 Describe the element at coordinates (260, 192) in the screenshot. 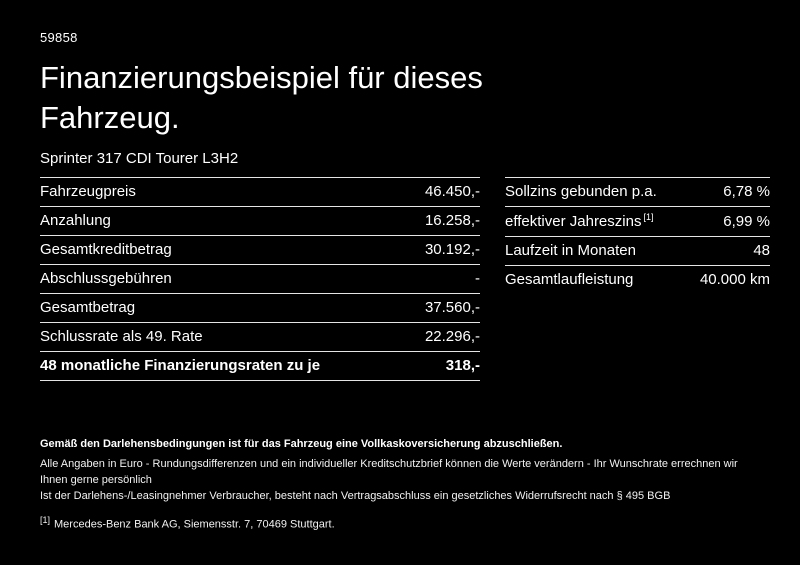

I see `table-row-vehicle-price: Fahrzeugpreis 46.450,-` at that location.